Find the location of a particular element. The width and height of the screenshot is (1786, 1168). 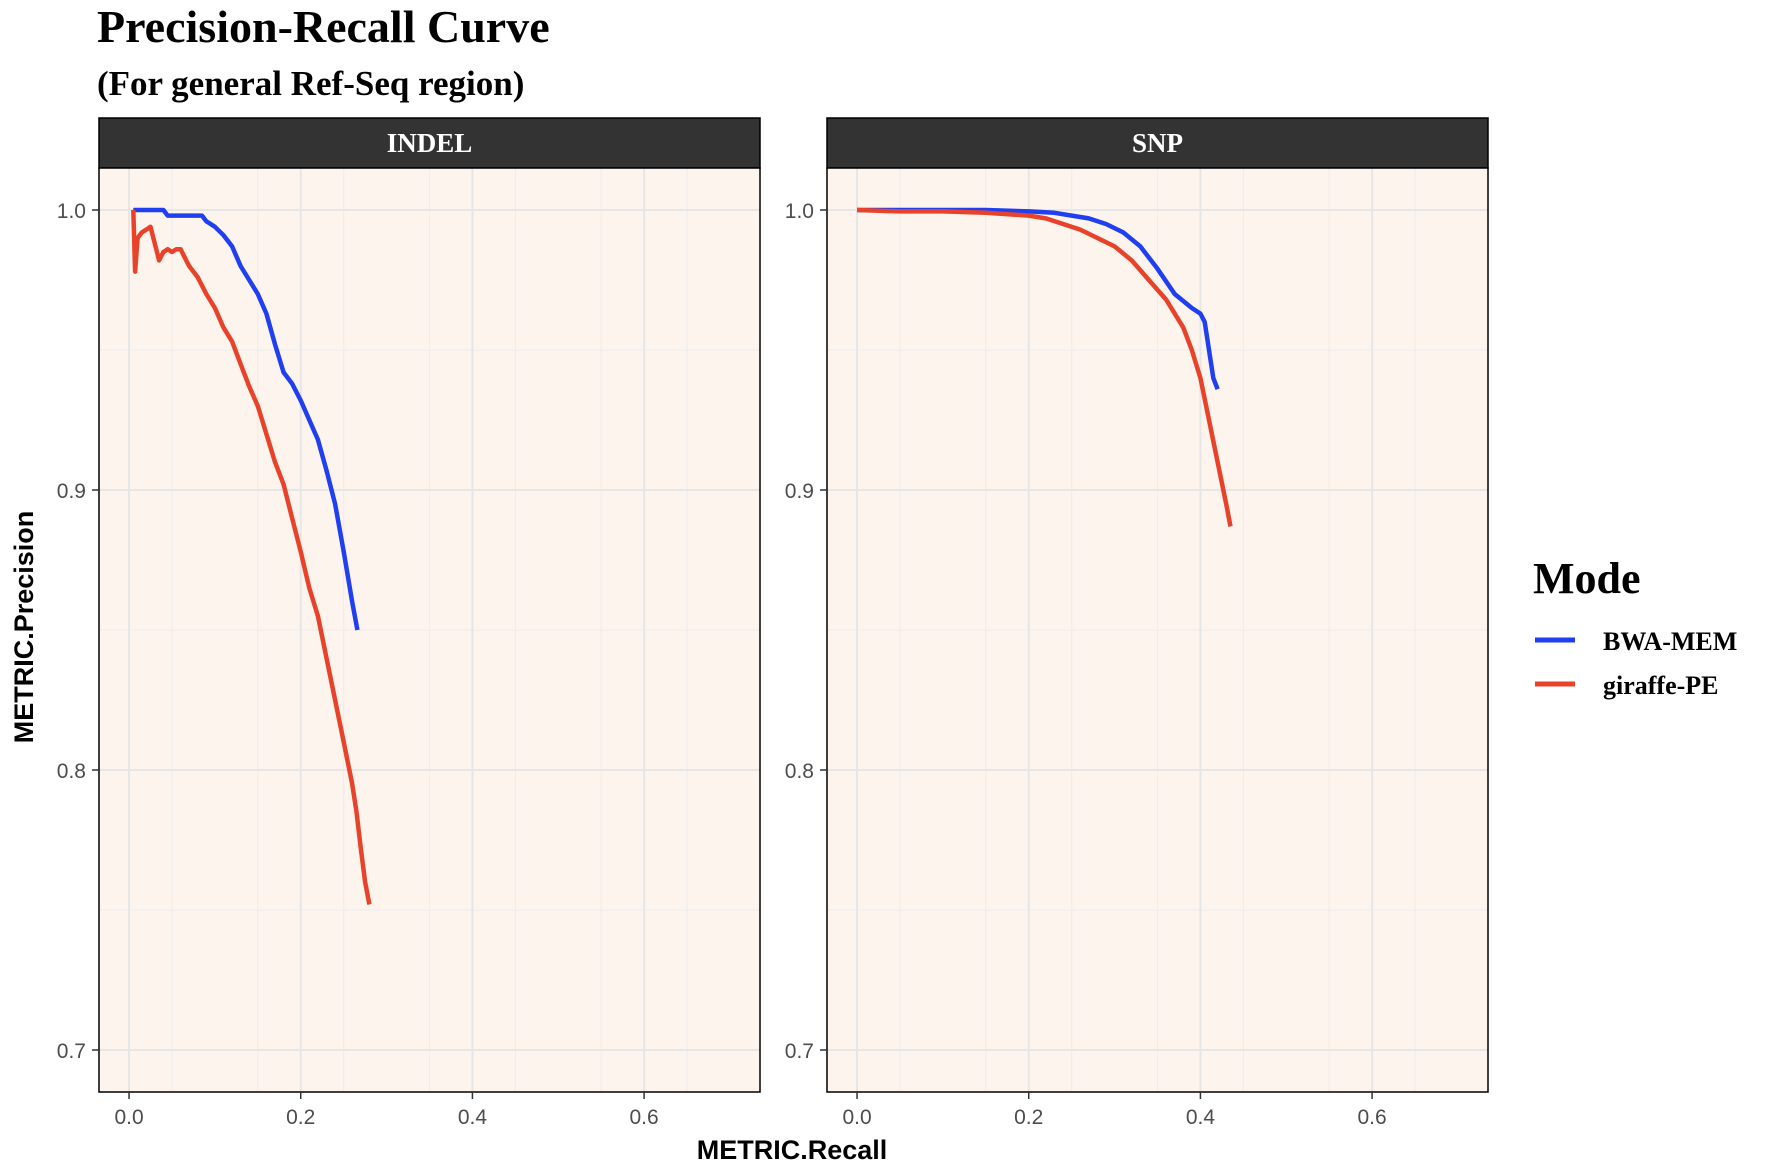

legend: Mode BWA-MEM giraffe-PE is located at coordinates (1635, 627).